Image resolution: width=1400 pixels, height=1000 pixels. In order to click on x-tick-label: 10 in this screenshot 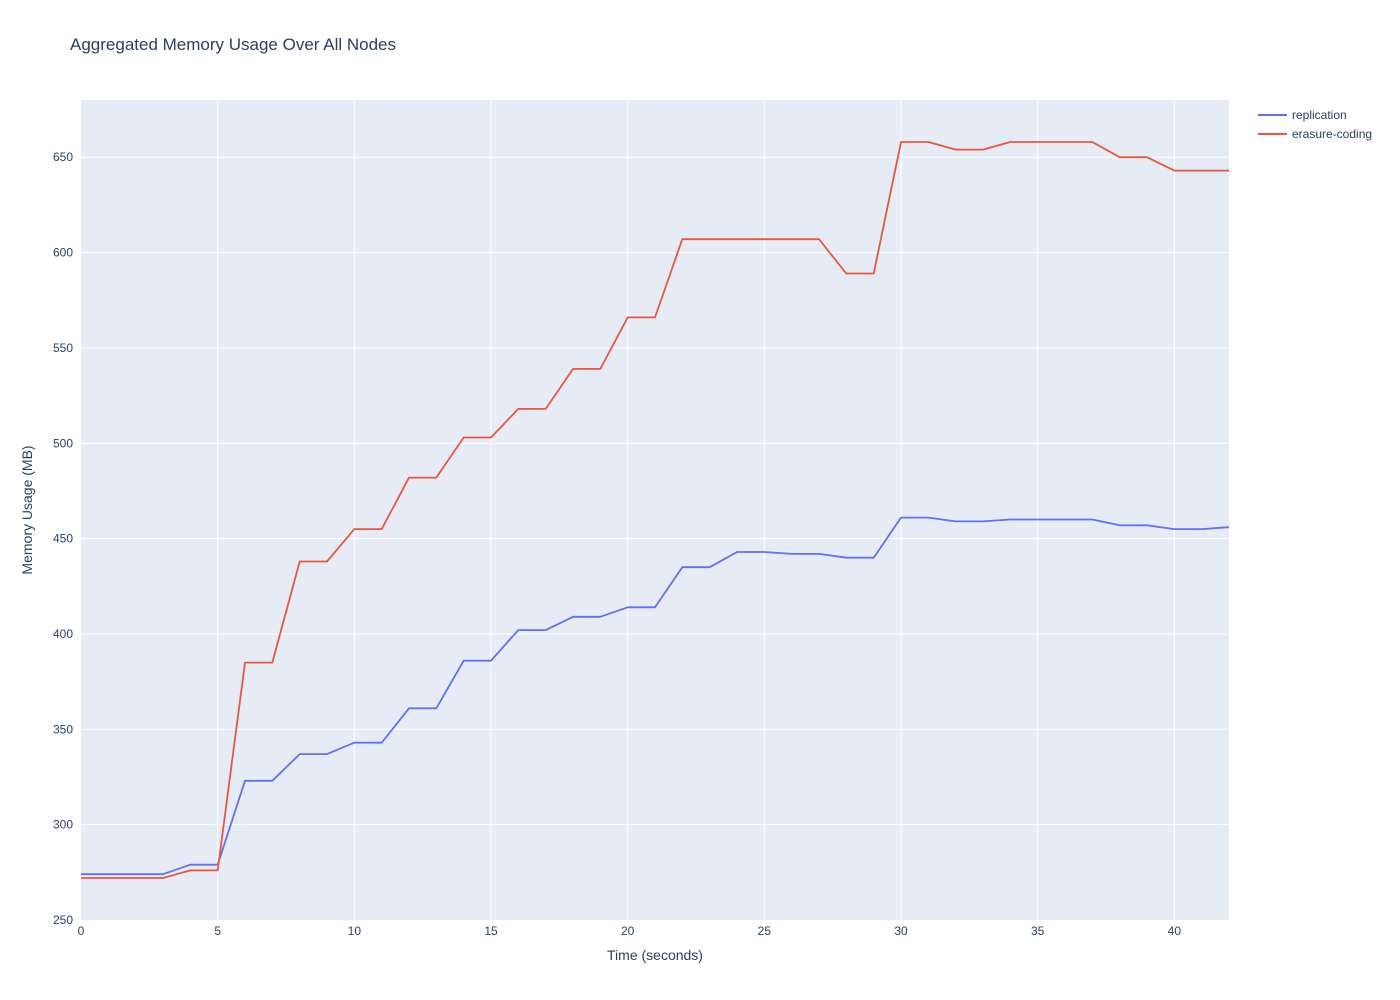, I will do `click(355, 931)`.